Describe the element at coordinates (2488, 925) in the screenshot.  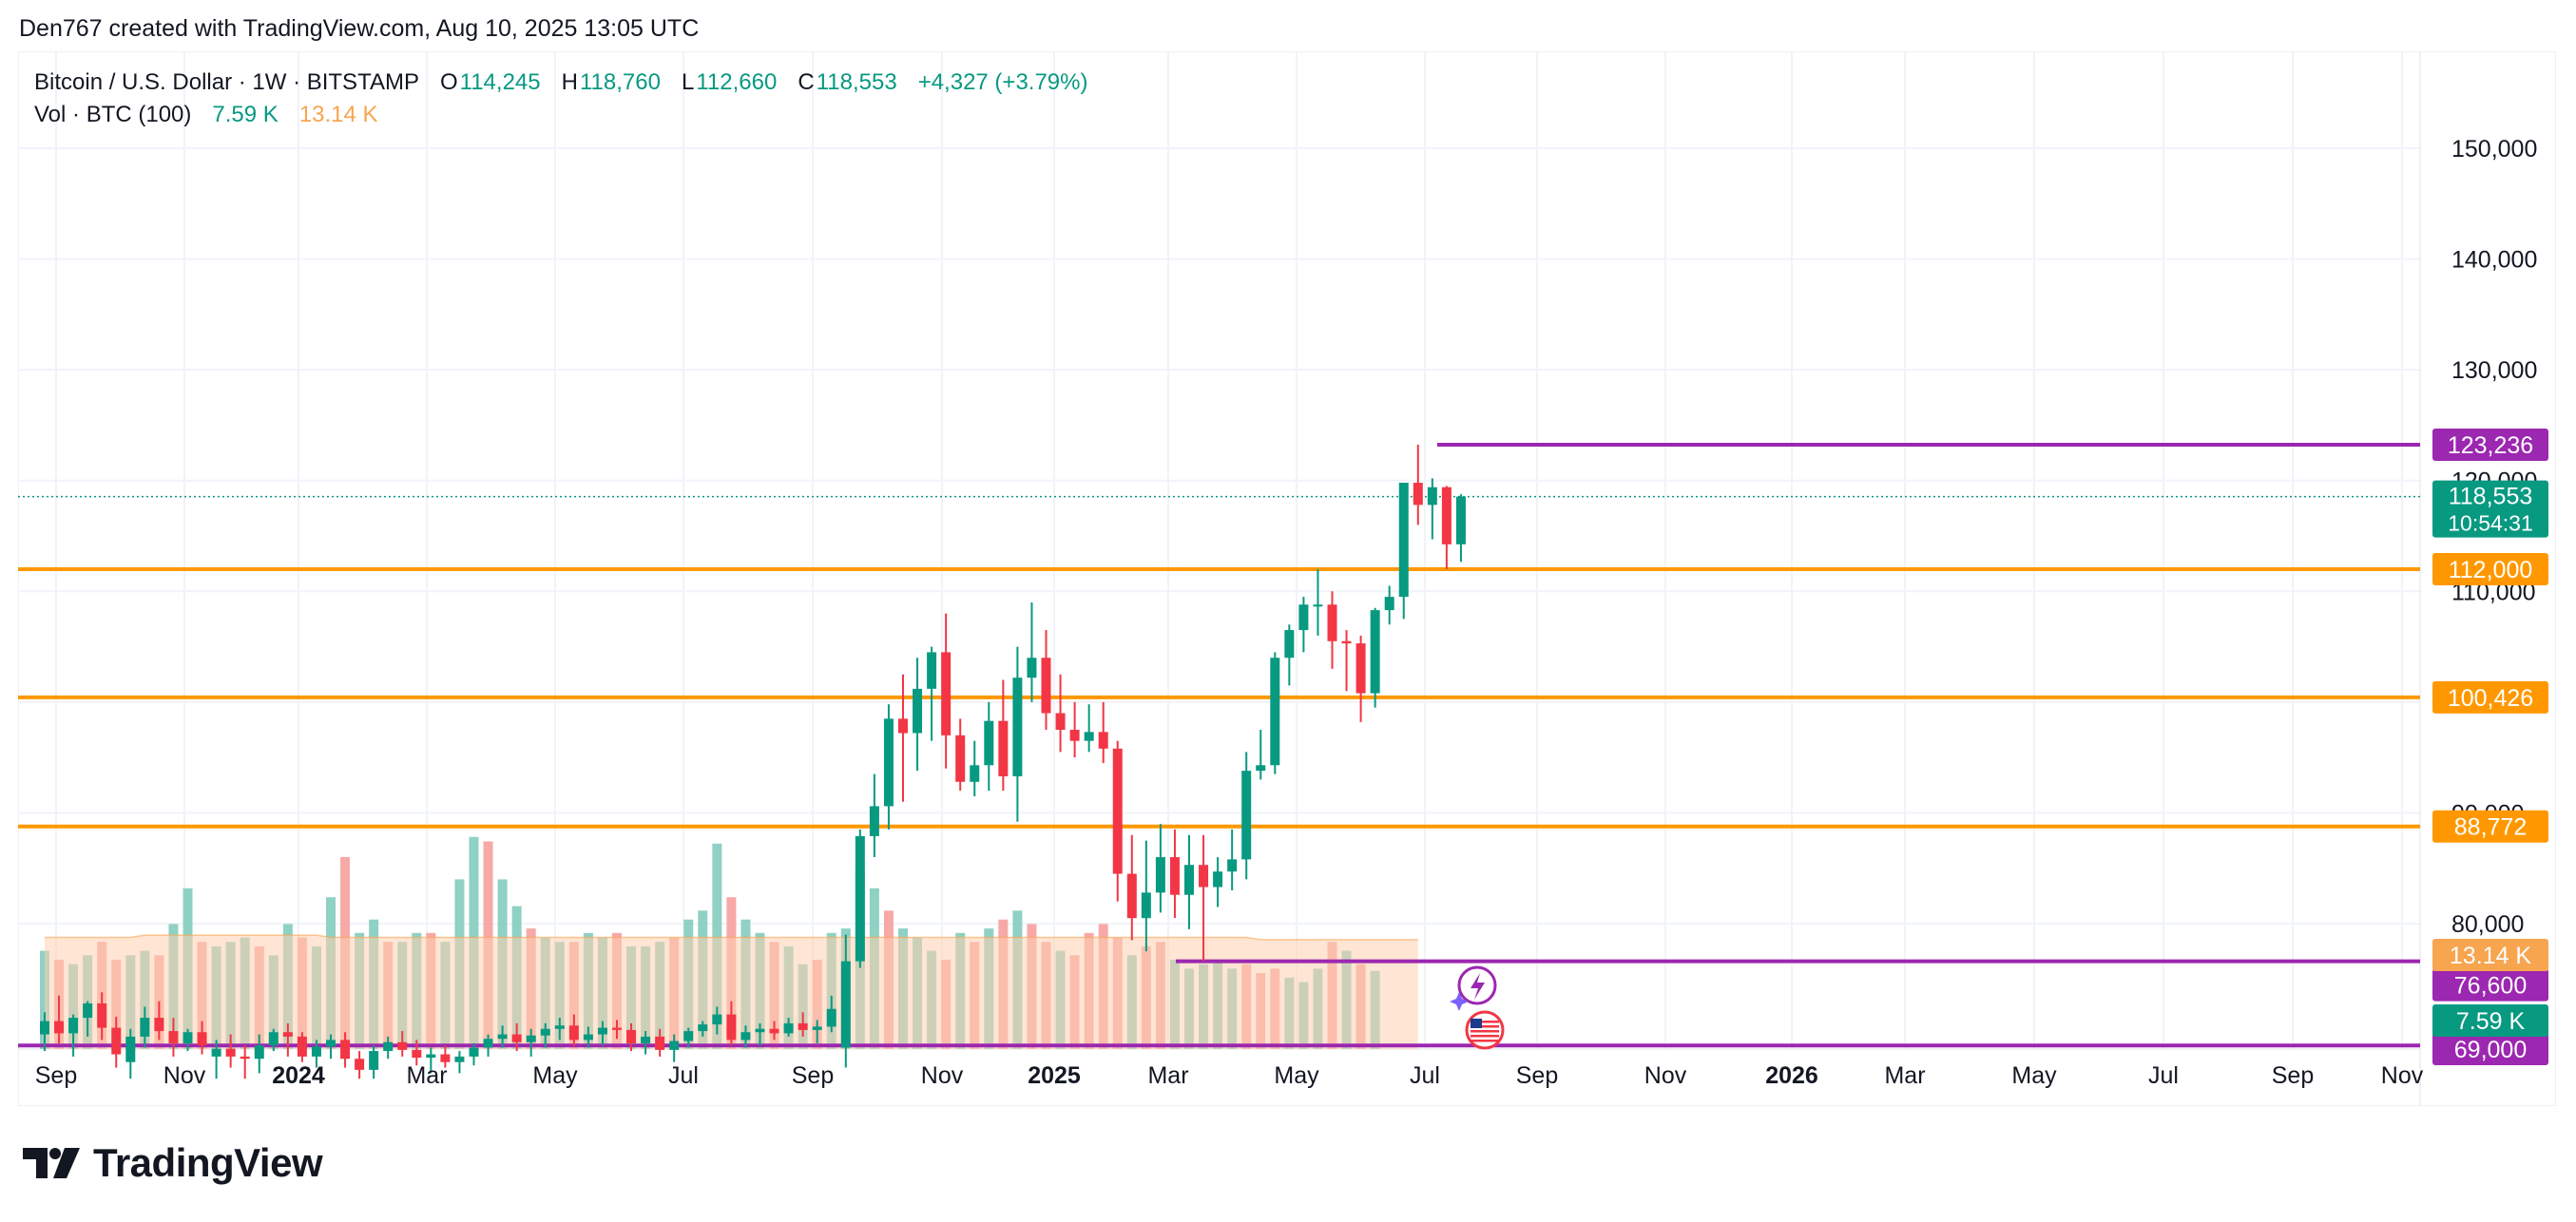
I see `price-axis-tick: 80,000` at that location.